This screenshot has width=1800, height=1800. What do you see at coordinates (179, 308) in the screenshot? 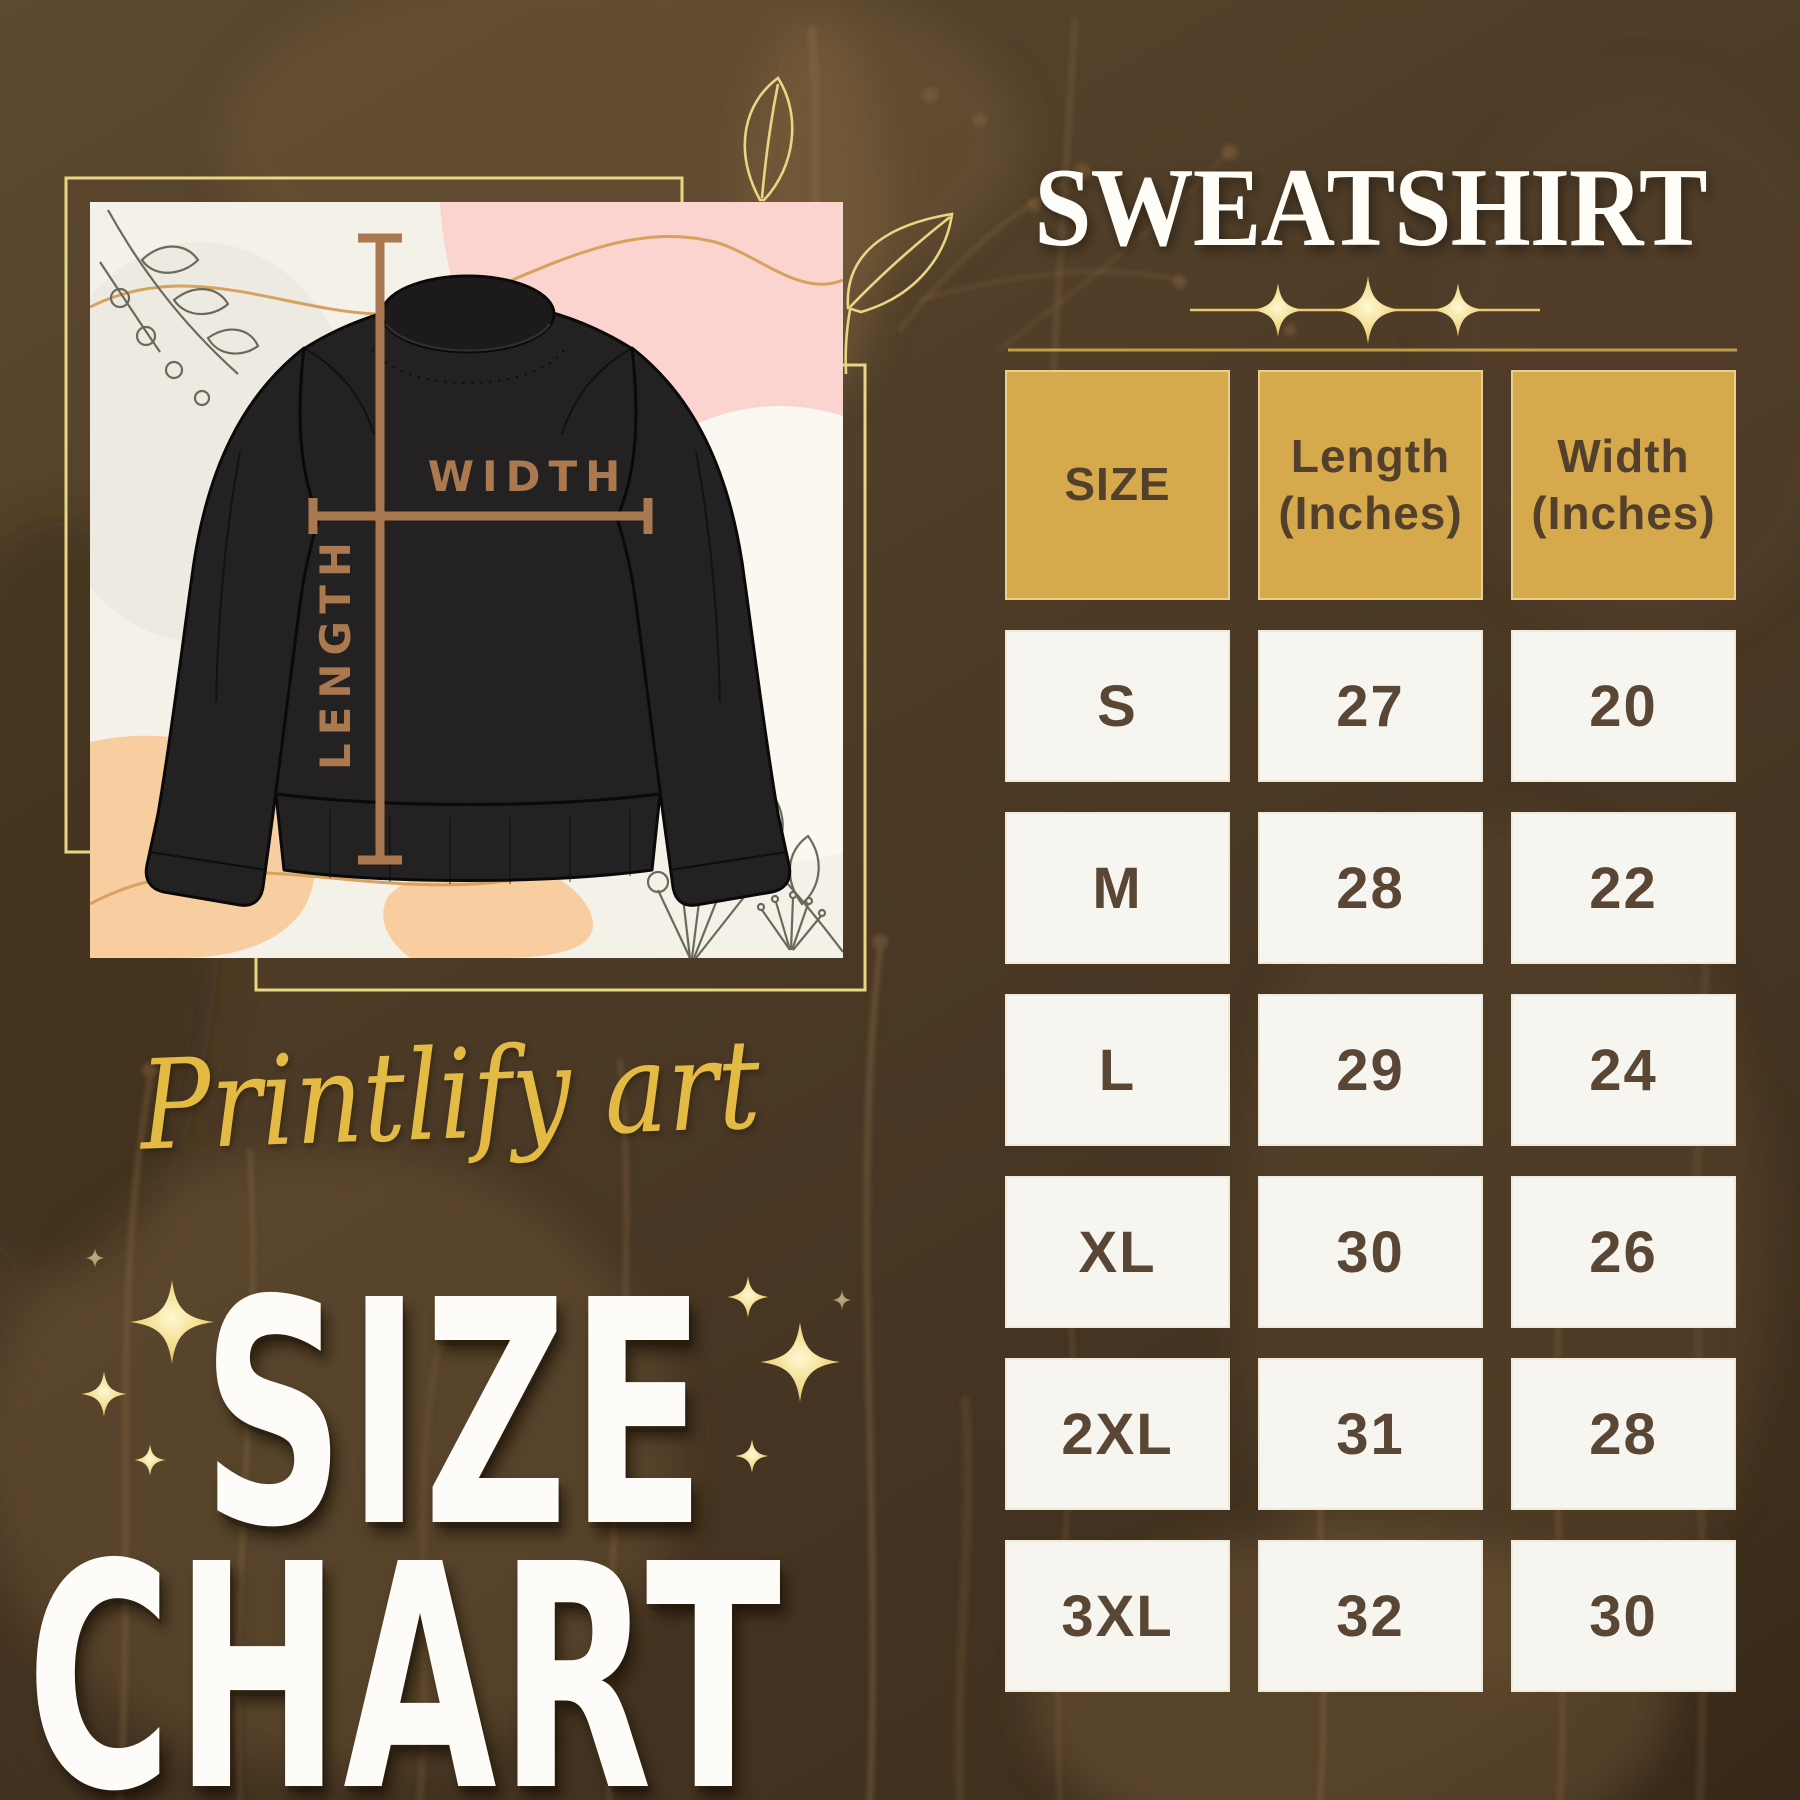
I see `floral-line-art` at bounding box center [179, 308].